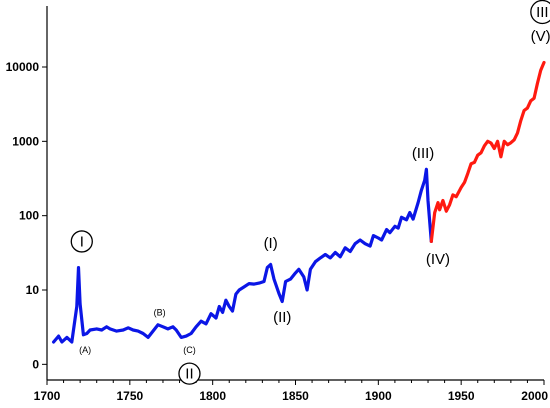  I want to click on wave-label: III, so click(540, 12).